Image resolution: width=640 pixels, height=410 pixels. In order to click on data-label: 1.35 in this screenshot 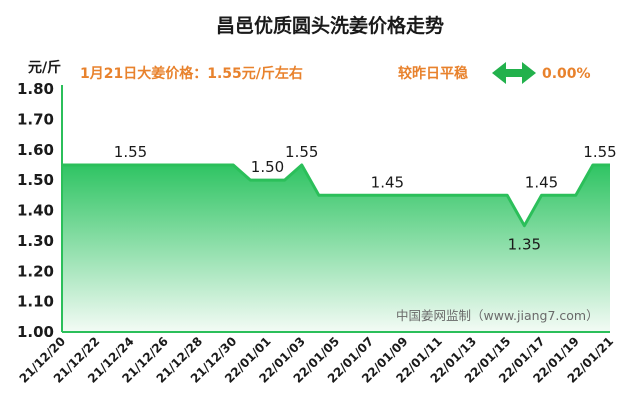, I will do `click(524, 245)`.